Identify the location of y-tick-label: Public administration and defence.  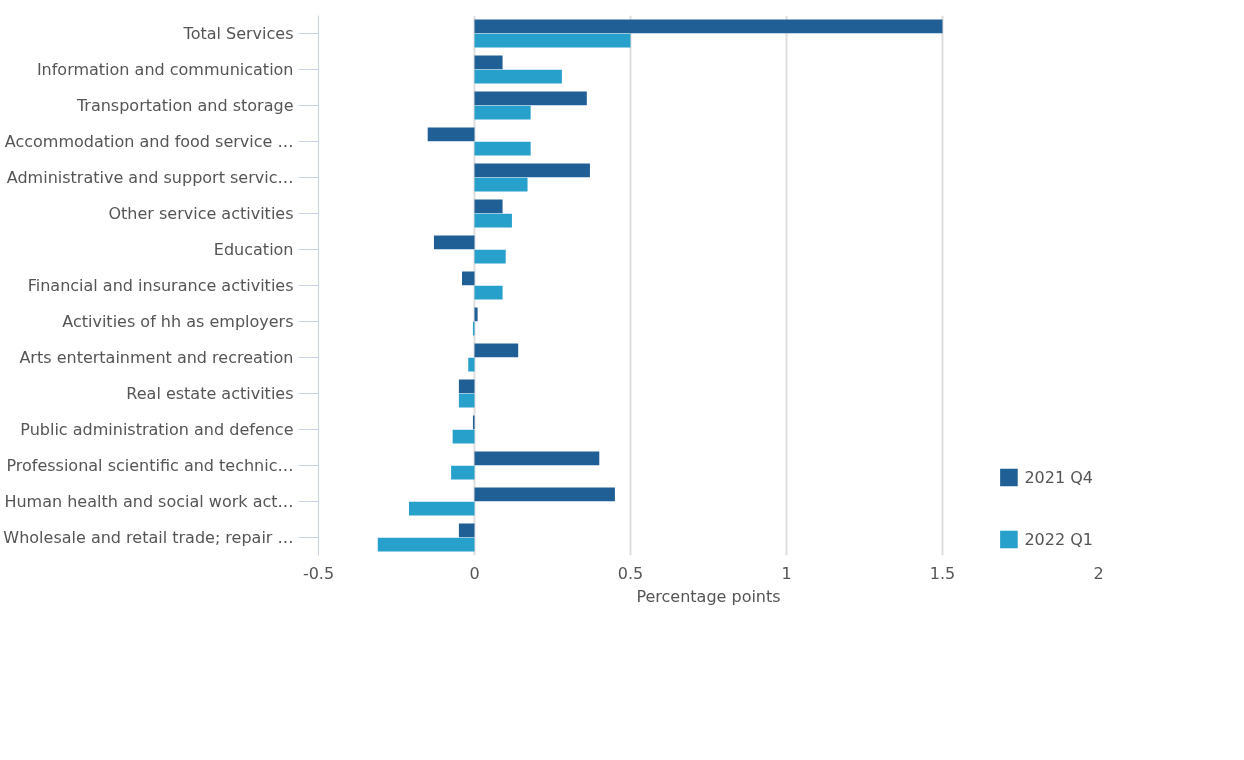
(157, 429).